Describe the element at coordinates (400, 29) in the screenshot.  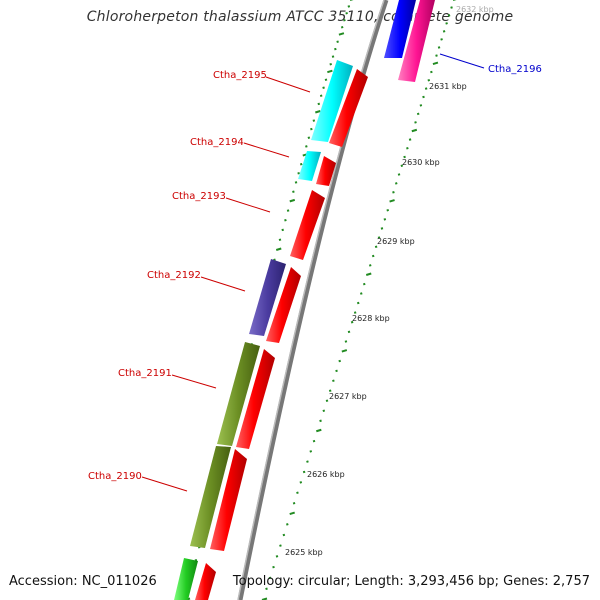
I see `gene-ctha-2196-arrow` at that location.